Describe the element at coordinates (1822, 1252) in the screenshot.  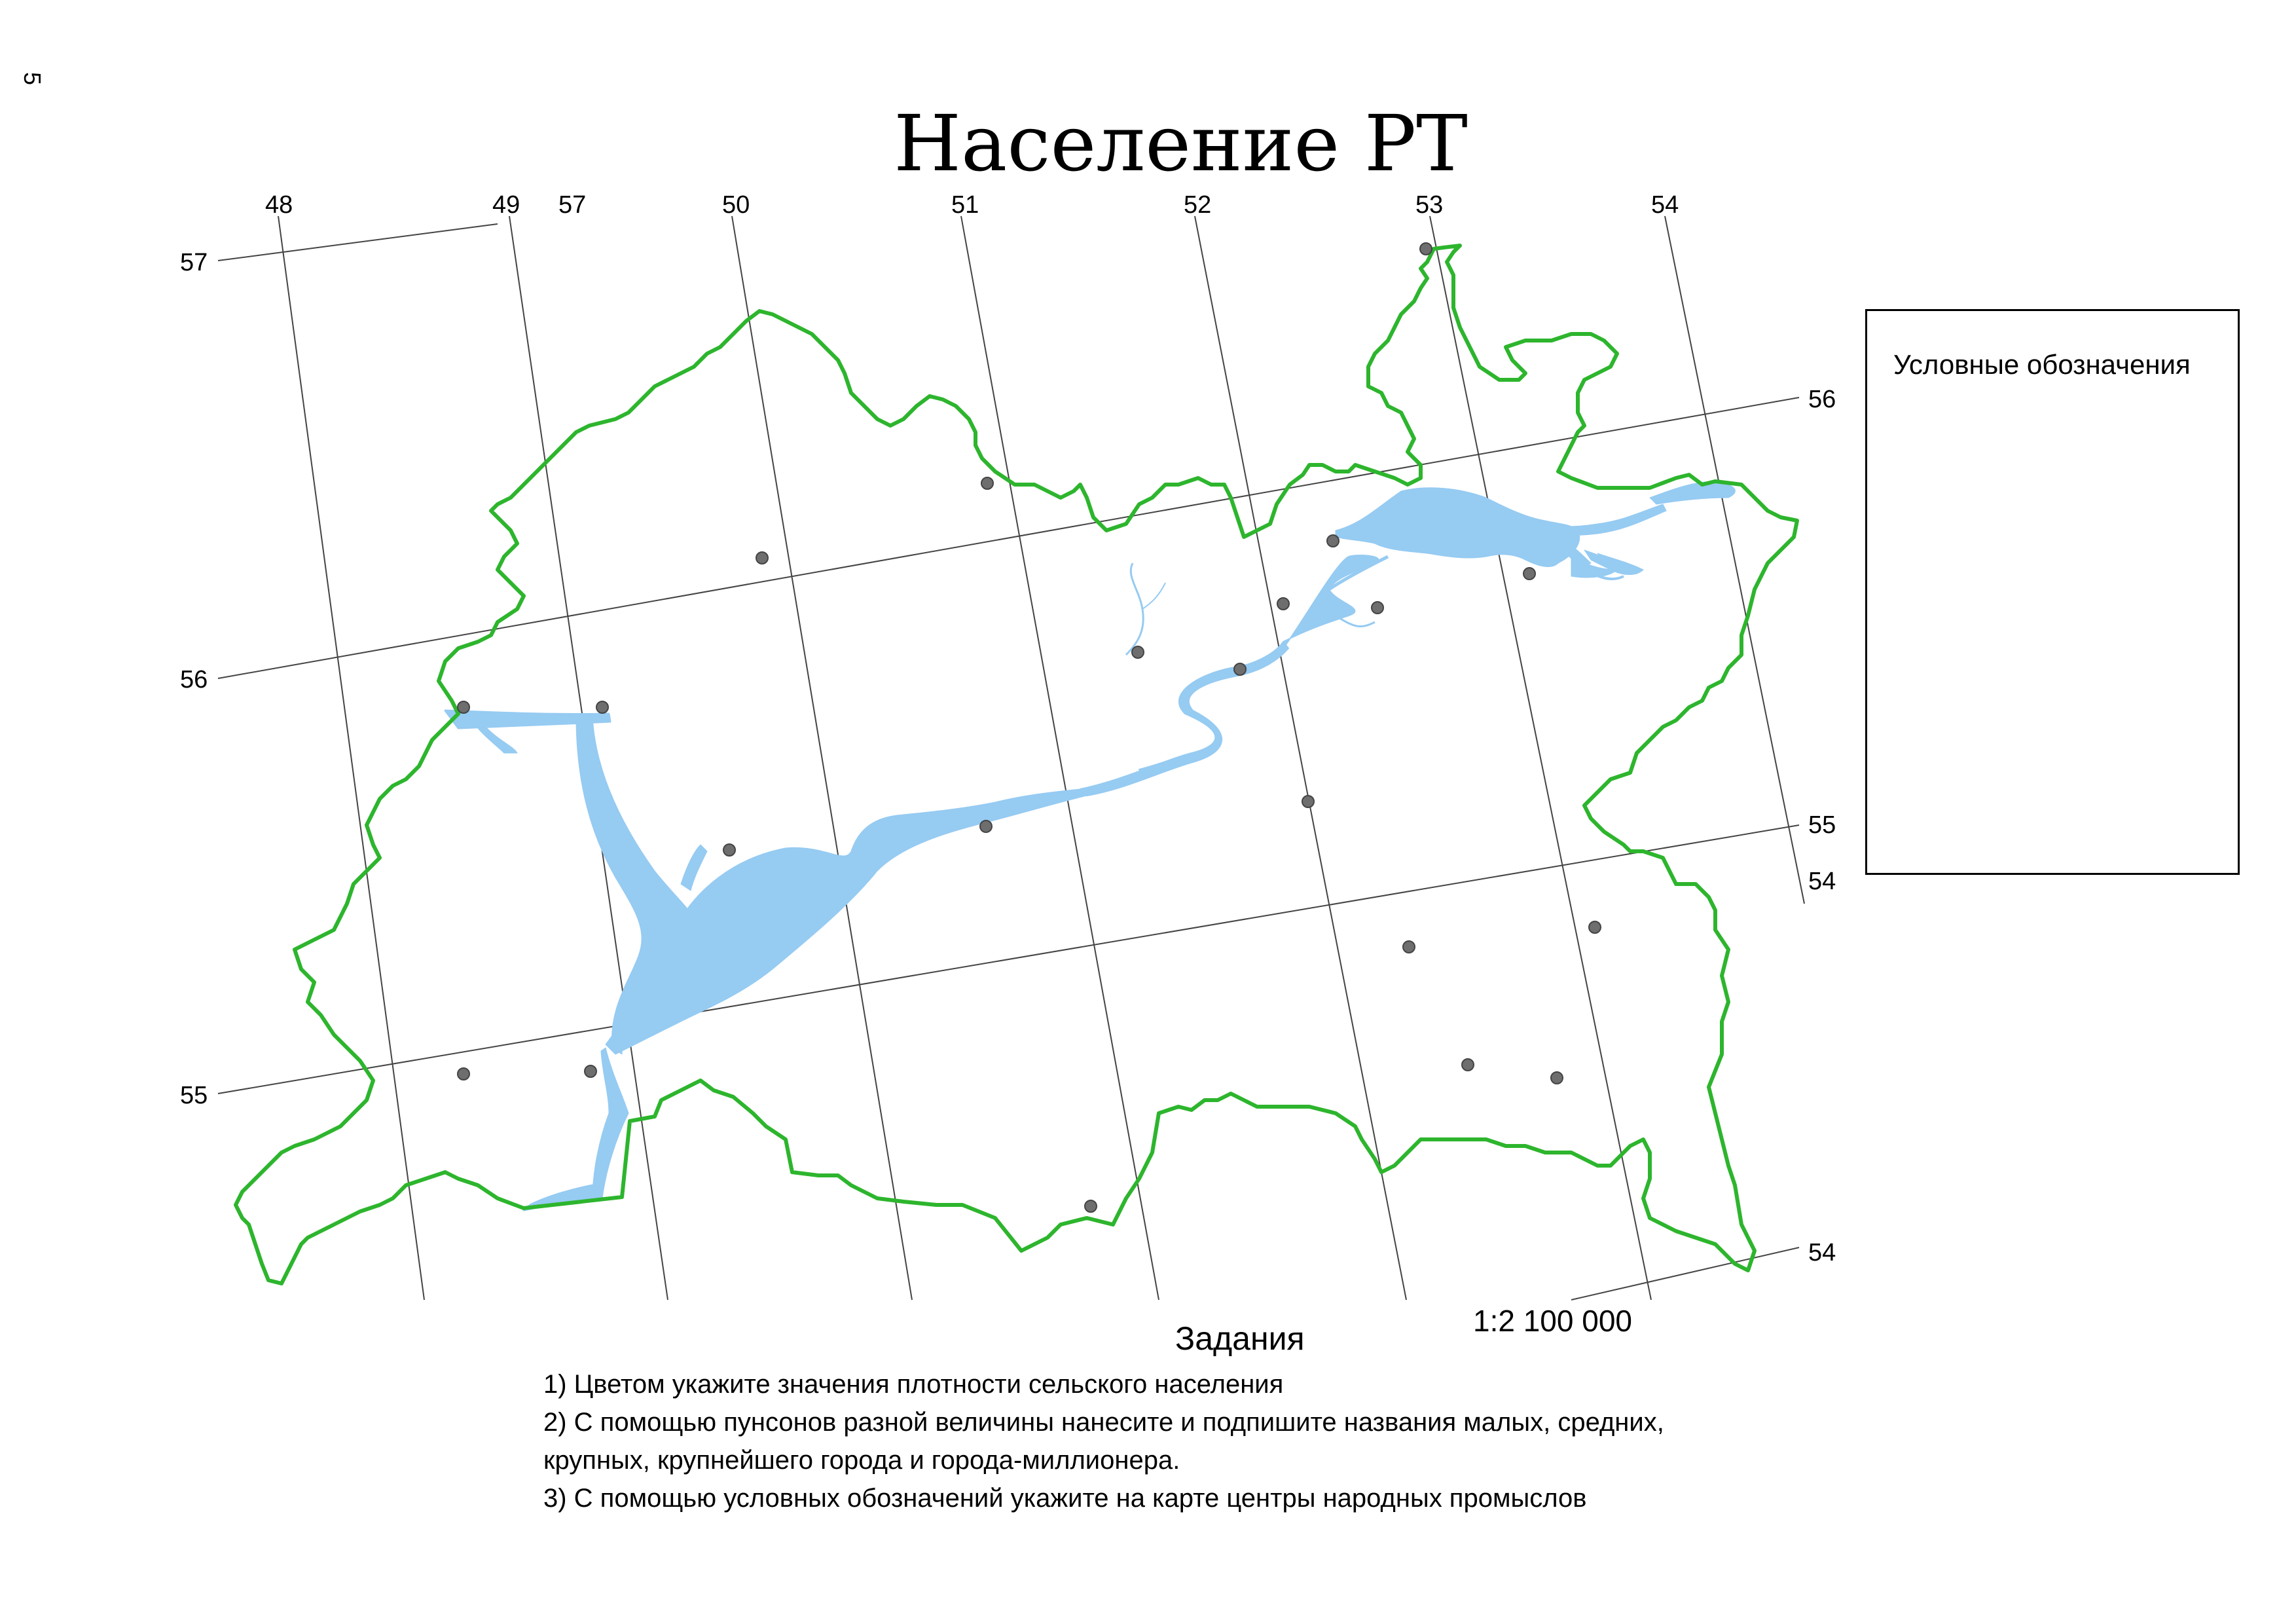
I see `parallel-label-54-bottom: 54` at that location.